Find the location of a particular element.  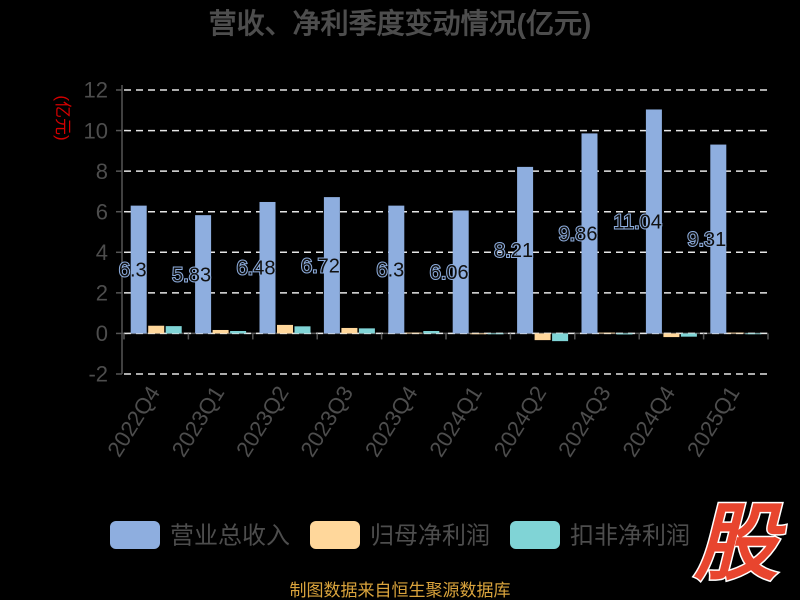

x-tick-label: 2024Q4 is located at coordinates (648, 421).